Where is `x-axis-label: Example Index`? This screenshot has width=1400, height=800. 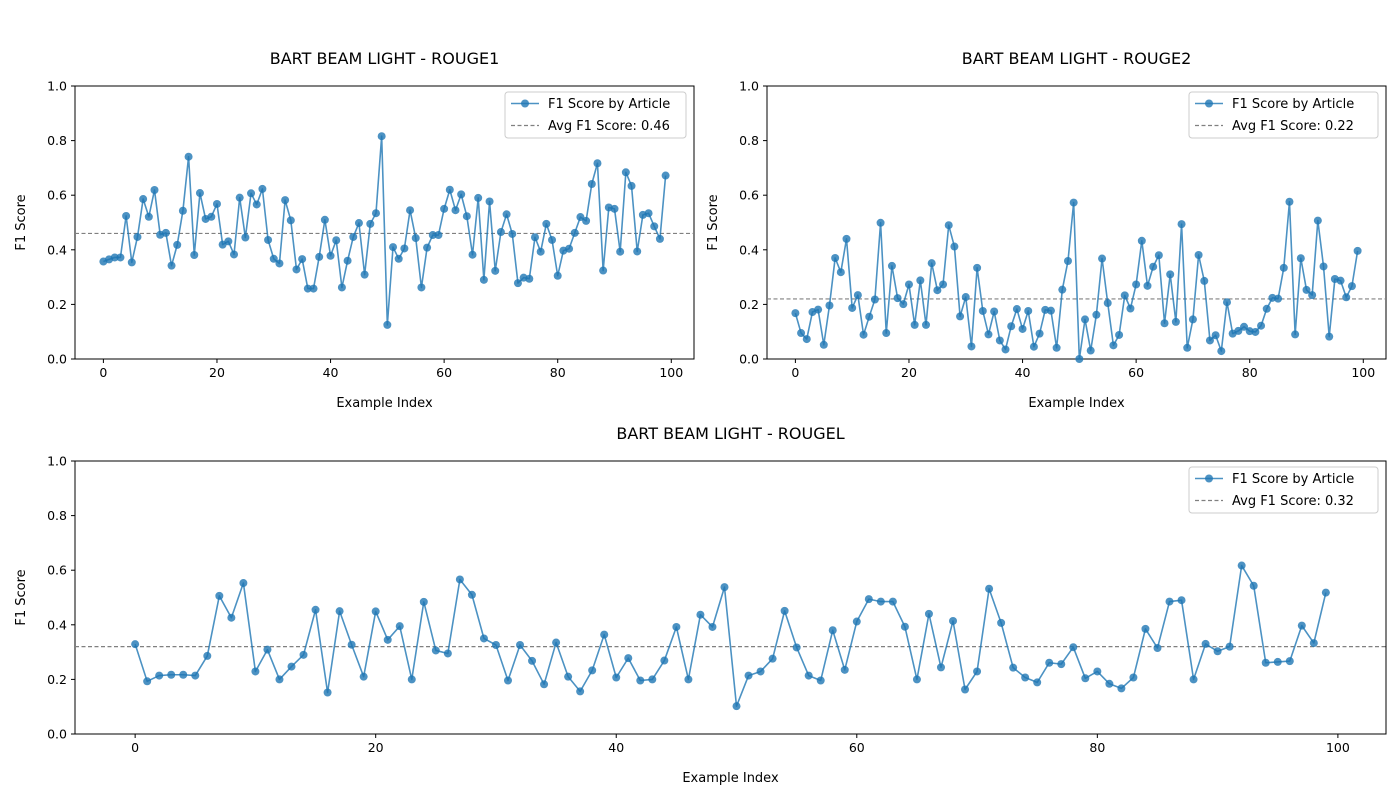
x-axis-label: Example Index is located at coordinates (730, 778).